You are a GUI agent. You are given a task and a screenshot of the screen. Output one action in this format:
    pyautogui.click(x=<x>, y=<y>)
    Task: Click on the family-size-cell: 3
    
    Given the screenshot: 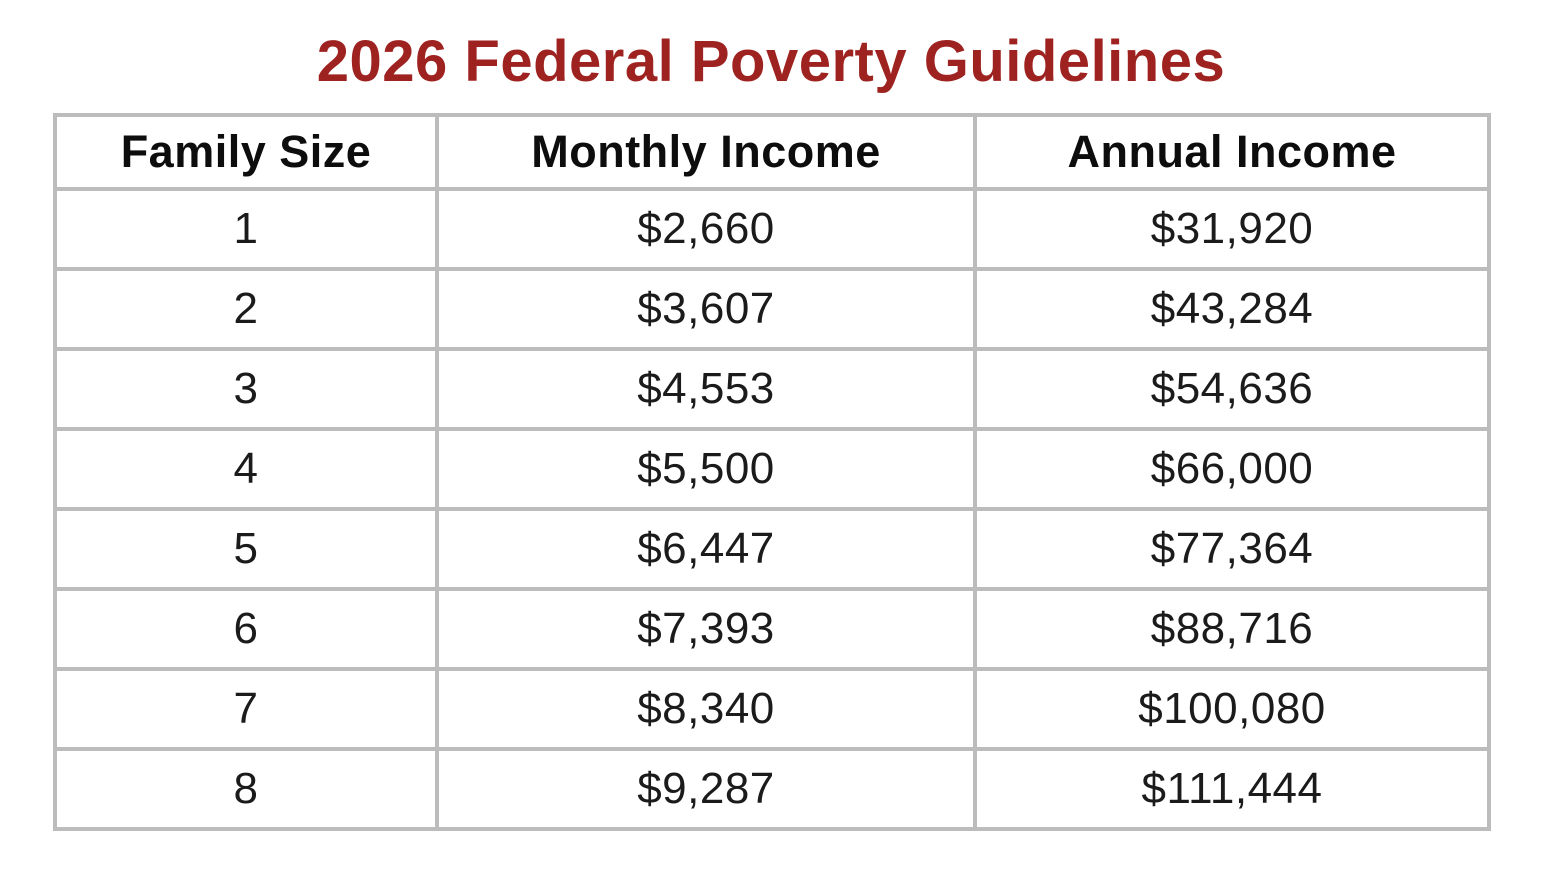 What is the action you would take?
    pyautogui.click(x=246, y=389)
    